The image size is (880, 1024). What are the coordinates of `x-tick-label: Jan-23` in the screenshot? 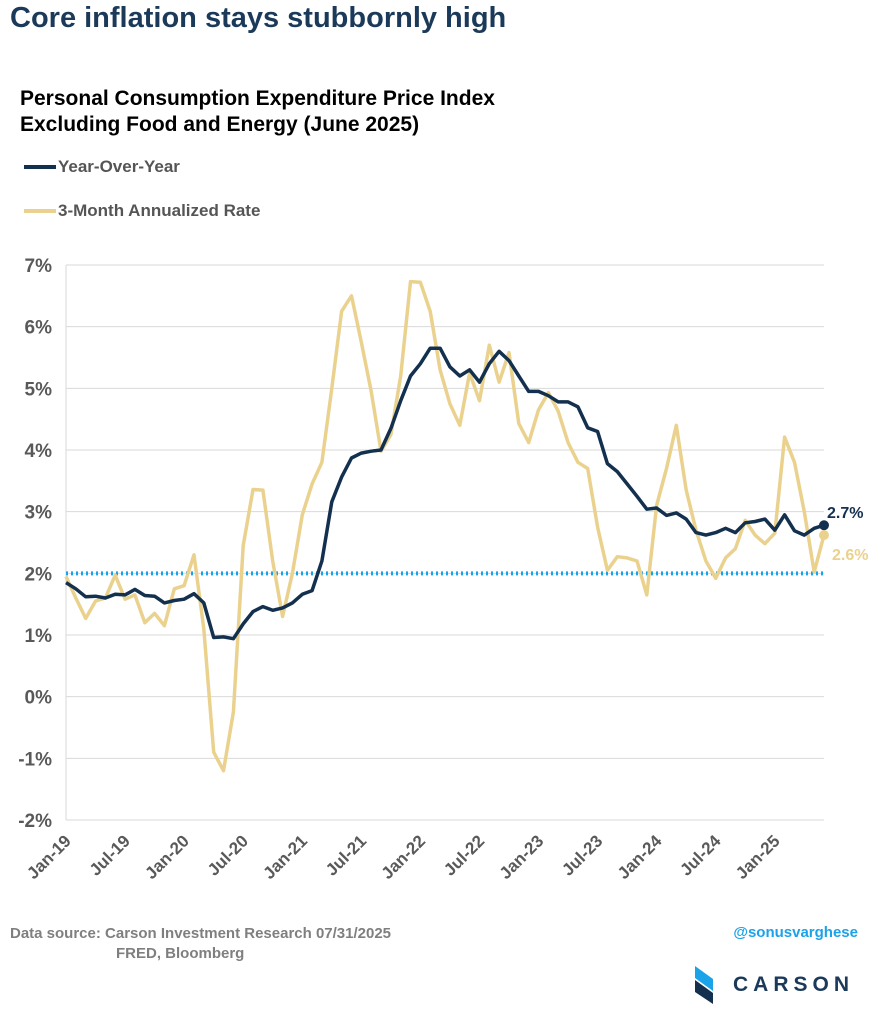 It's located at (522, 857).